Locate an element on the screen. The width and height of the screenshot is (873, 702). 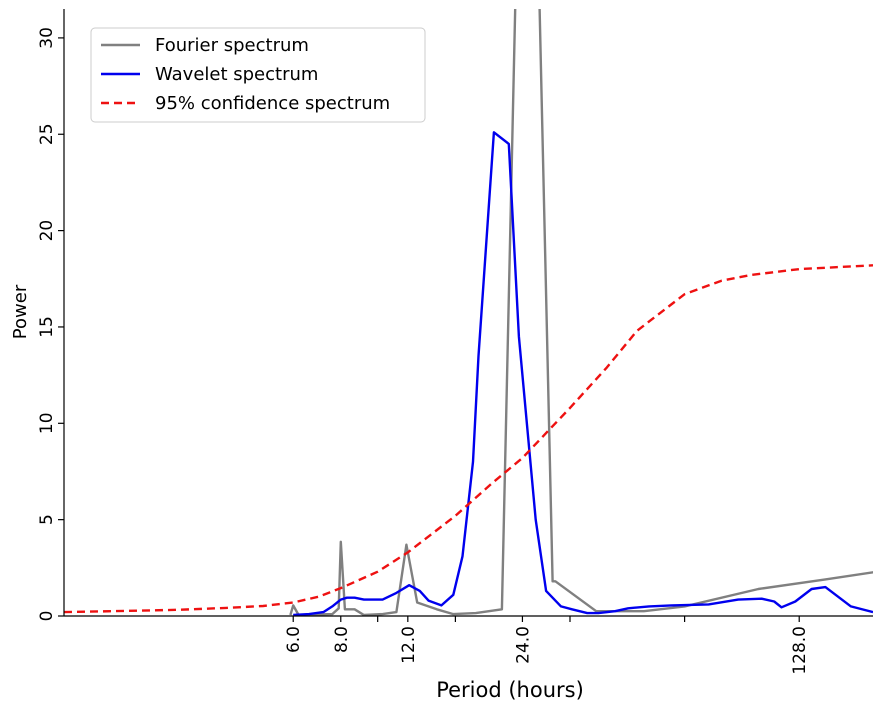
x-tick-label: 8.0 is located at coordinates (342, 639).